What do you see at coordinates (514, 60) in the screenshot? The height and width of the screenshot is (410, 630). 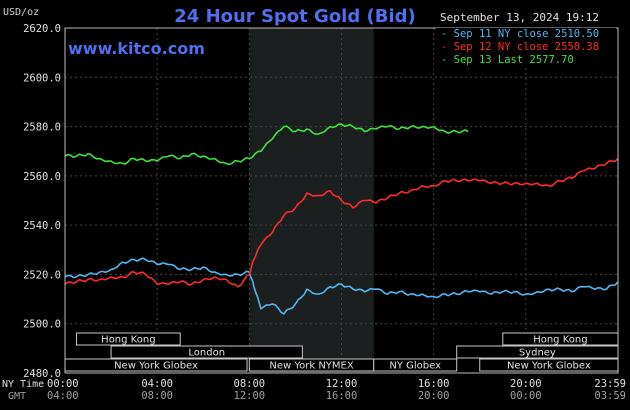 I see `legend-label-sep13: Sep 13 Last 2577.70` at bounding box center [514, 60].